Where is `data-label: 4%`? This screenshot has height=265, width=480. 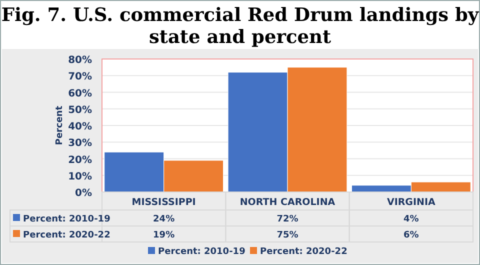
data-label: 4% is located at coordinates (411, 219).